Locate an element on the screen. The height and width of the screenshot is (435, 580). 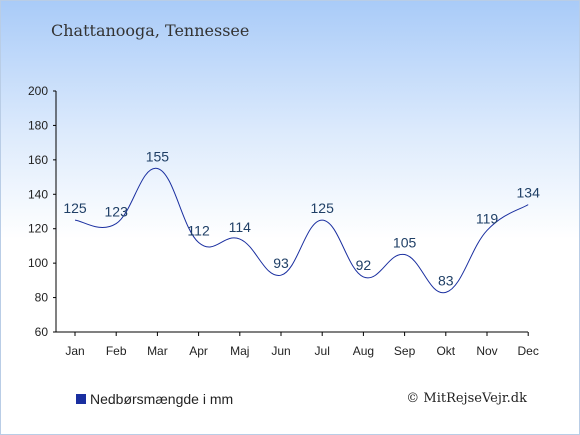
x-tick-label: Feb is located at coordinates (116, 351).